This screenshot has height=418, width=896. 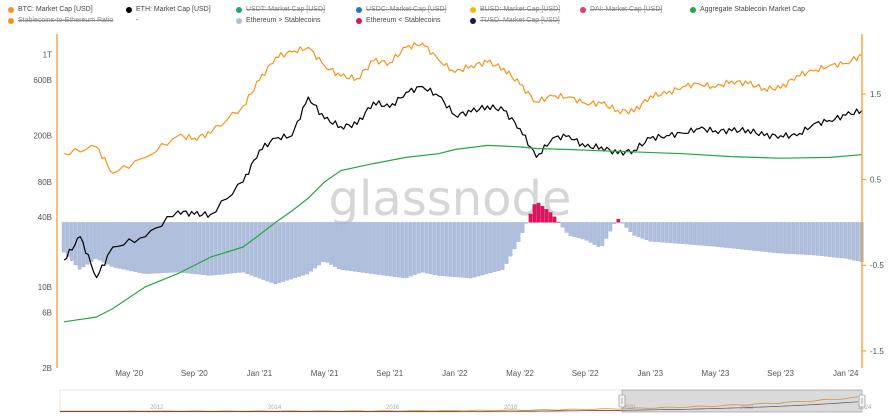 I want to click on navigator-year-label: 2018, so click(x=511, y=408).